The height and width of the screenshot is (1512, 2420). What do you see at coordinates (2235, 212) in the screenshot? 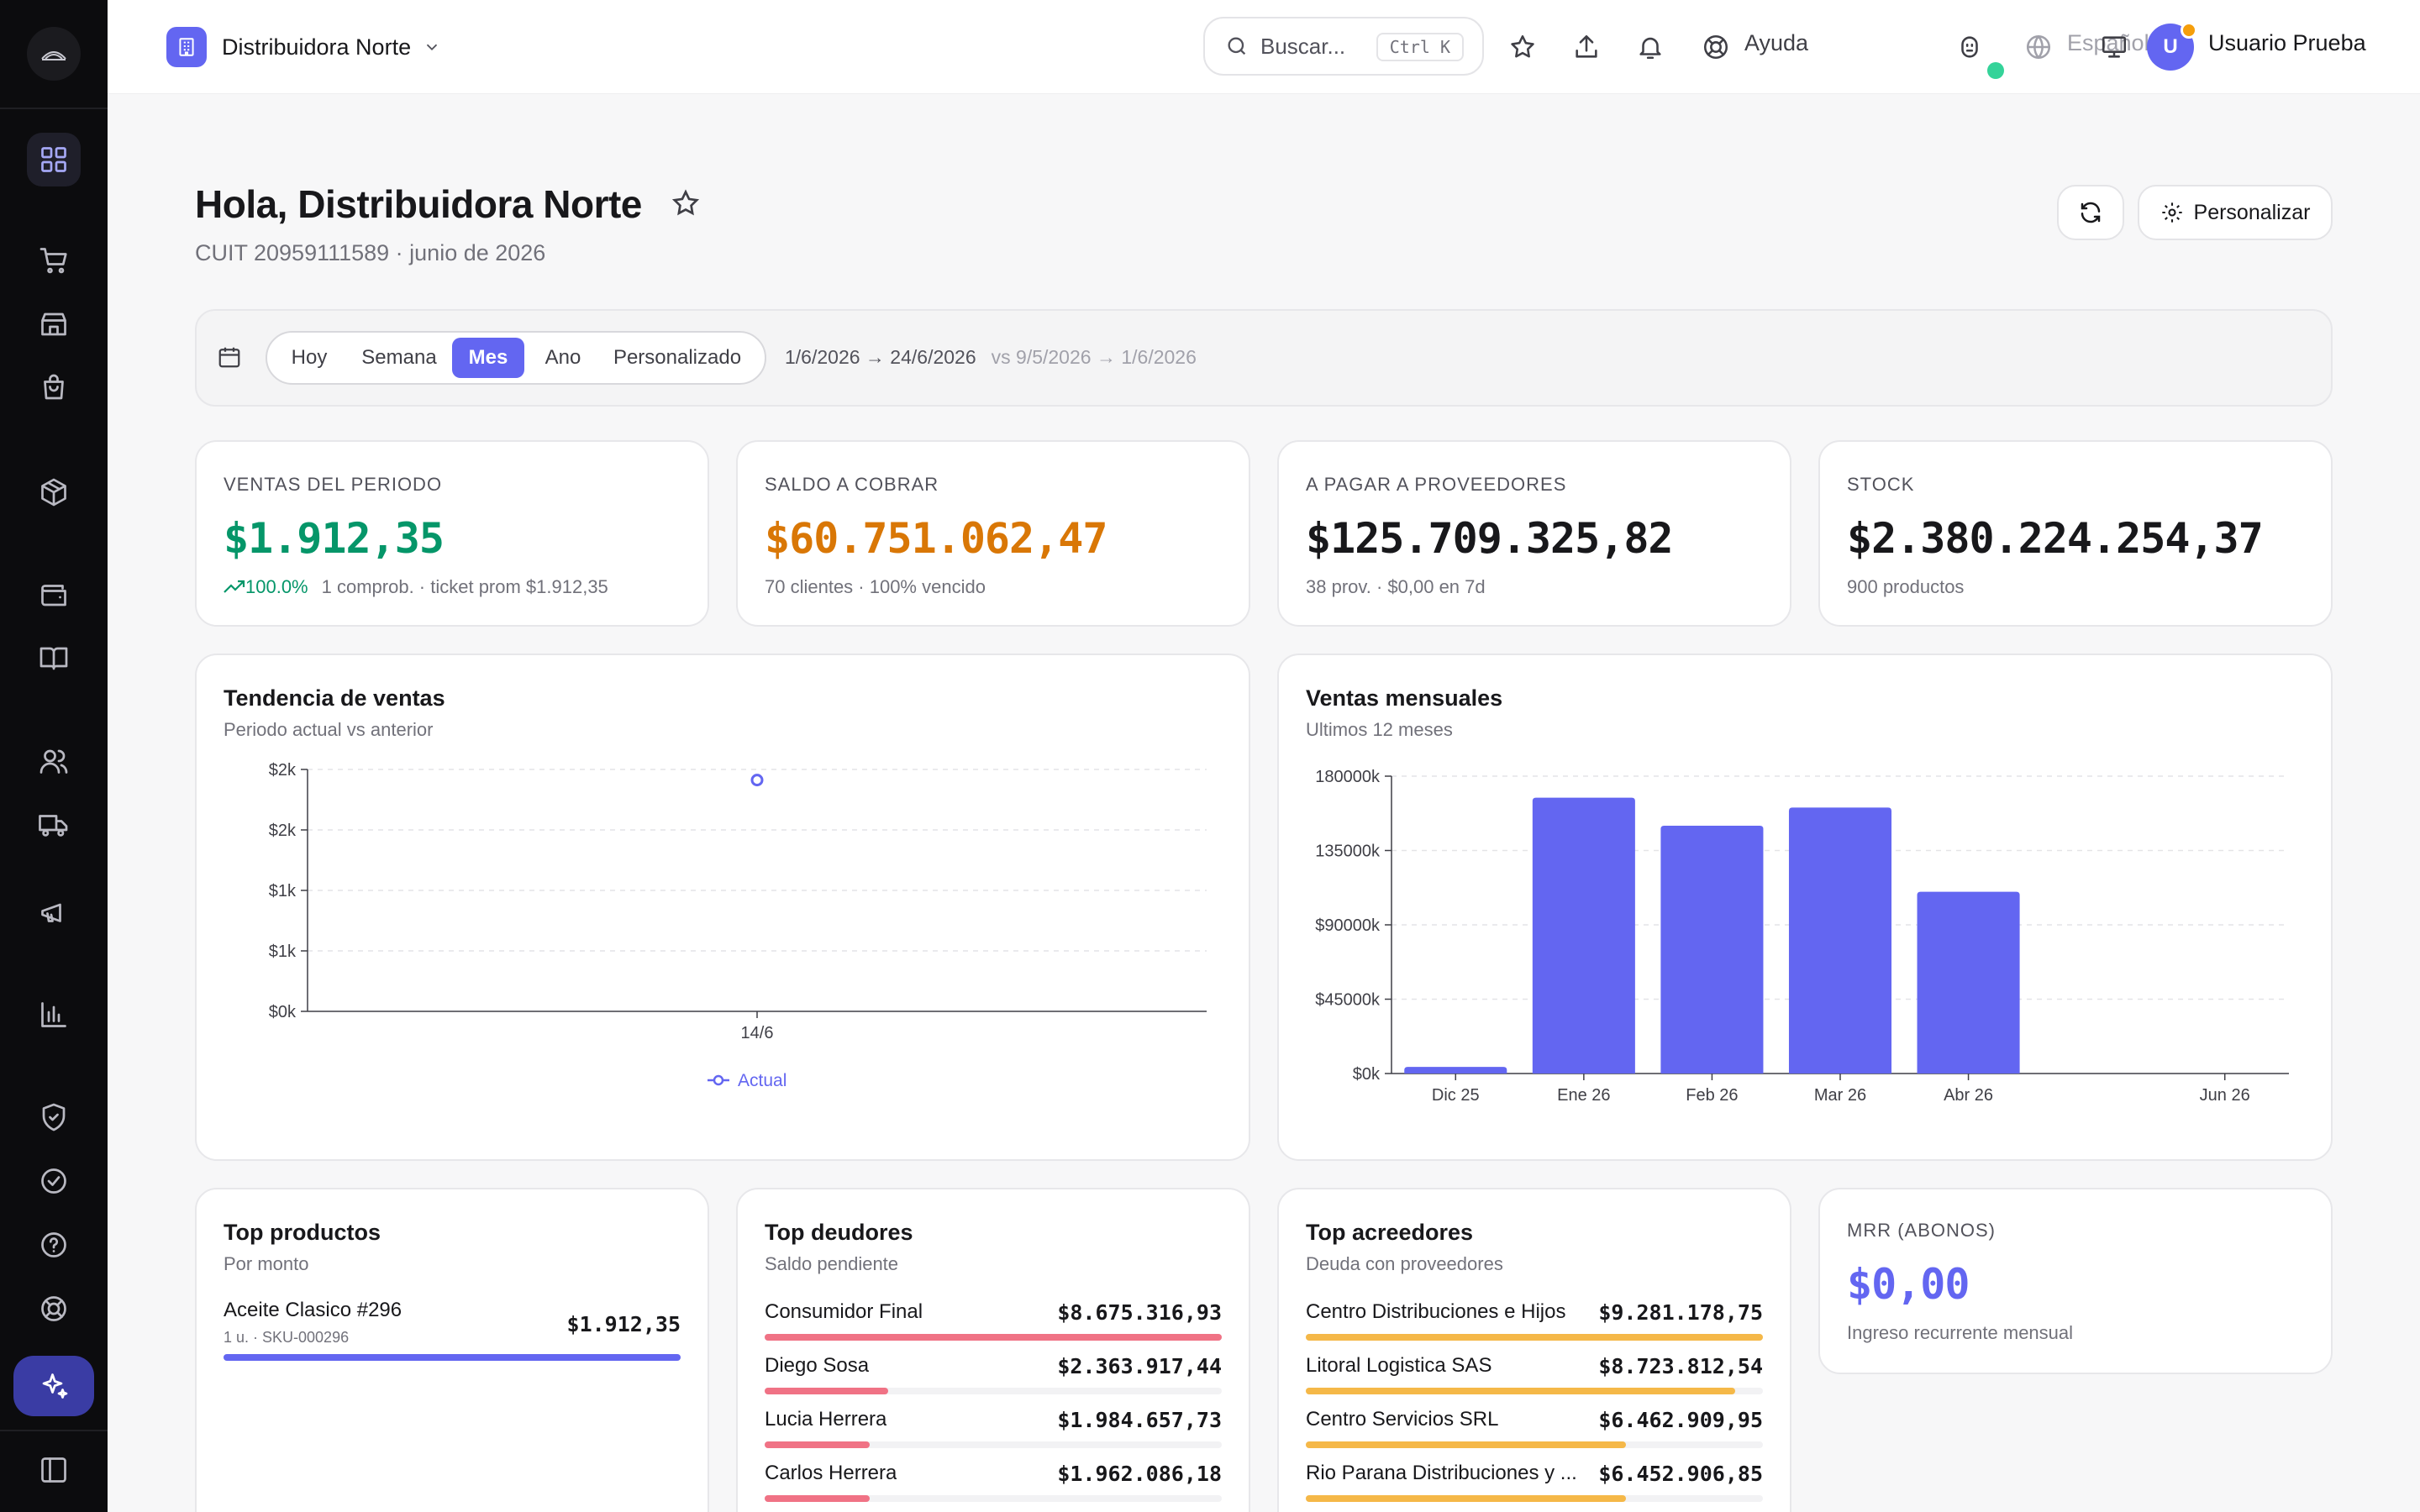
I see `customize-button: Personalizar` at bounding box center [2235, 212].